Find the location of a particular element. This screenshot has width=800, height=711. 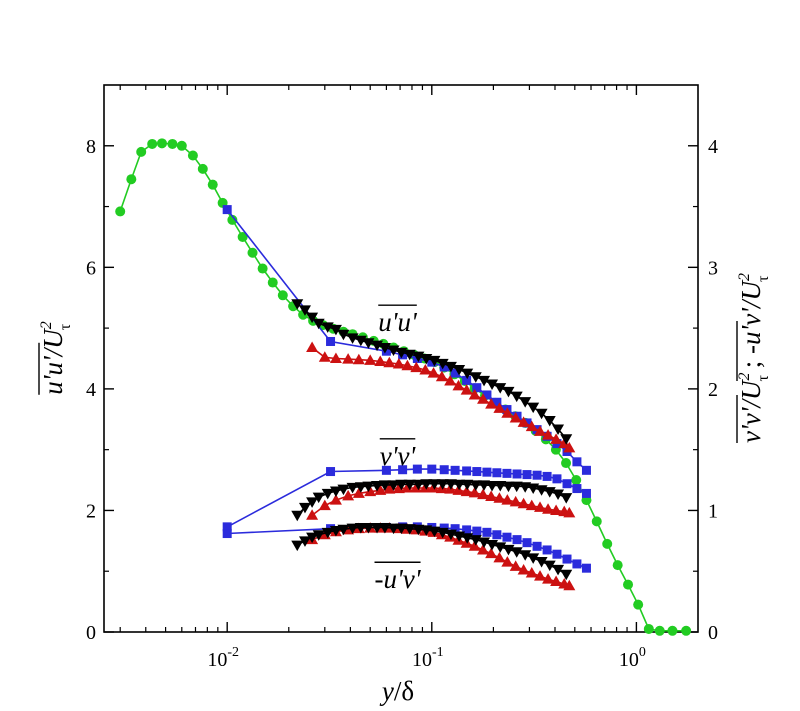

x-tick-label: 100 is located at coordinates (632, 658).